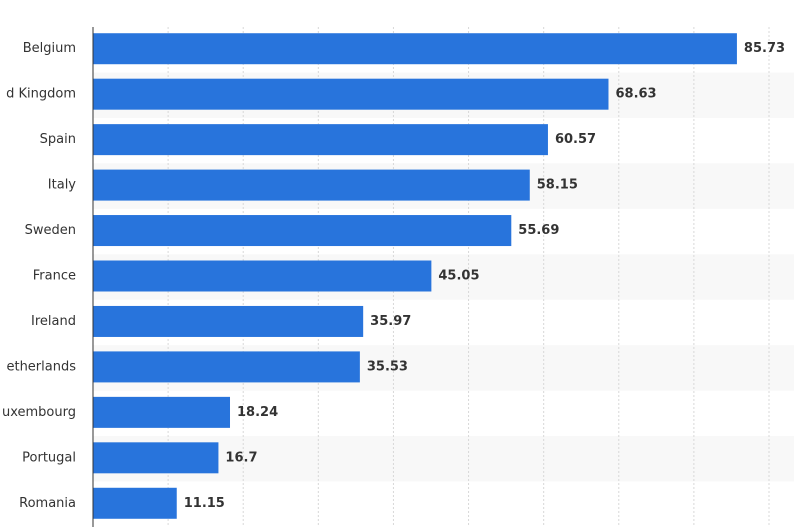 The height and width of the screenshot is (527, 794). What do you see at coordinates (41, 366) in the screenshot?
I see `category-label: etherlands` at bounding box center [41, 366].